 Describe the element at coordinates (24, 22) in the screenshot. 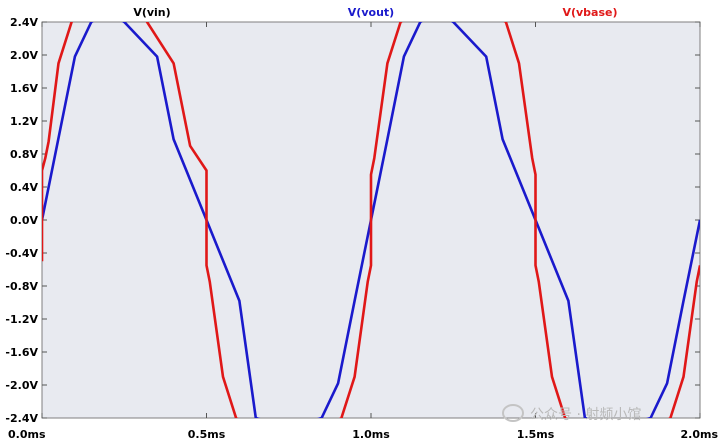

I see `y-tick-label: 2.4V` at that location.